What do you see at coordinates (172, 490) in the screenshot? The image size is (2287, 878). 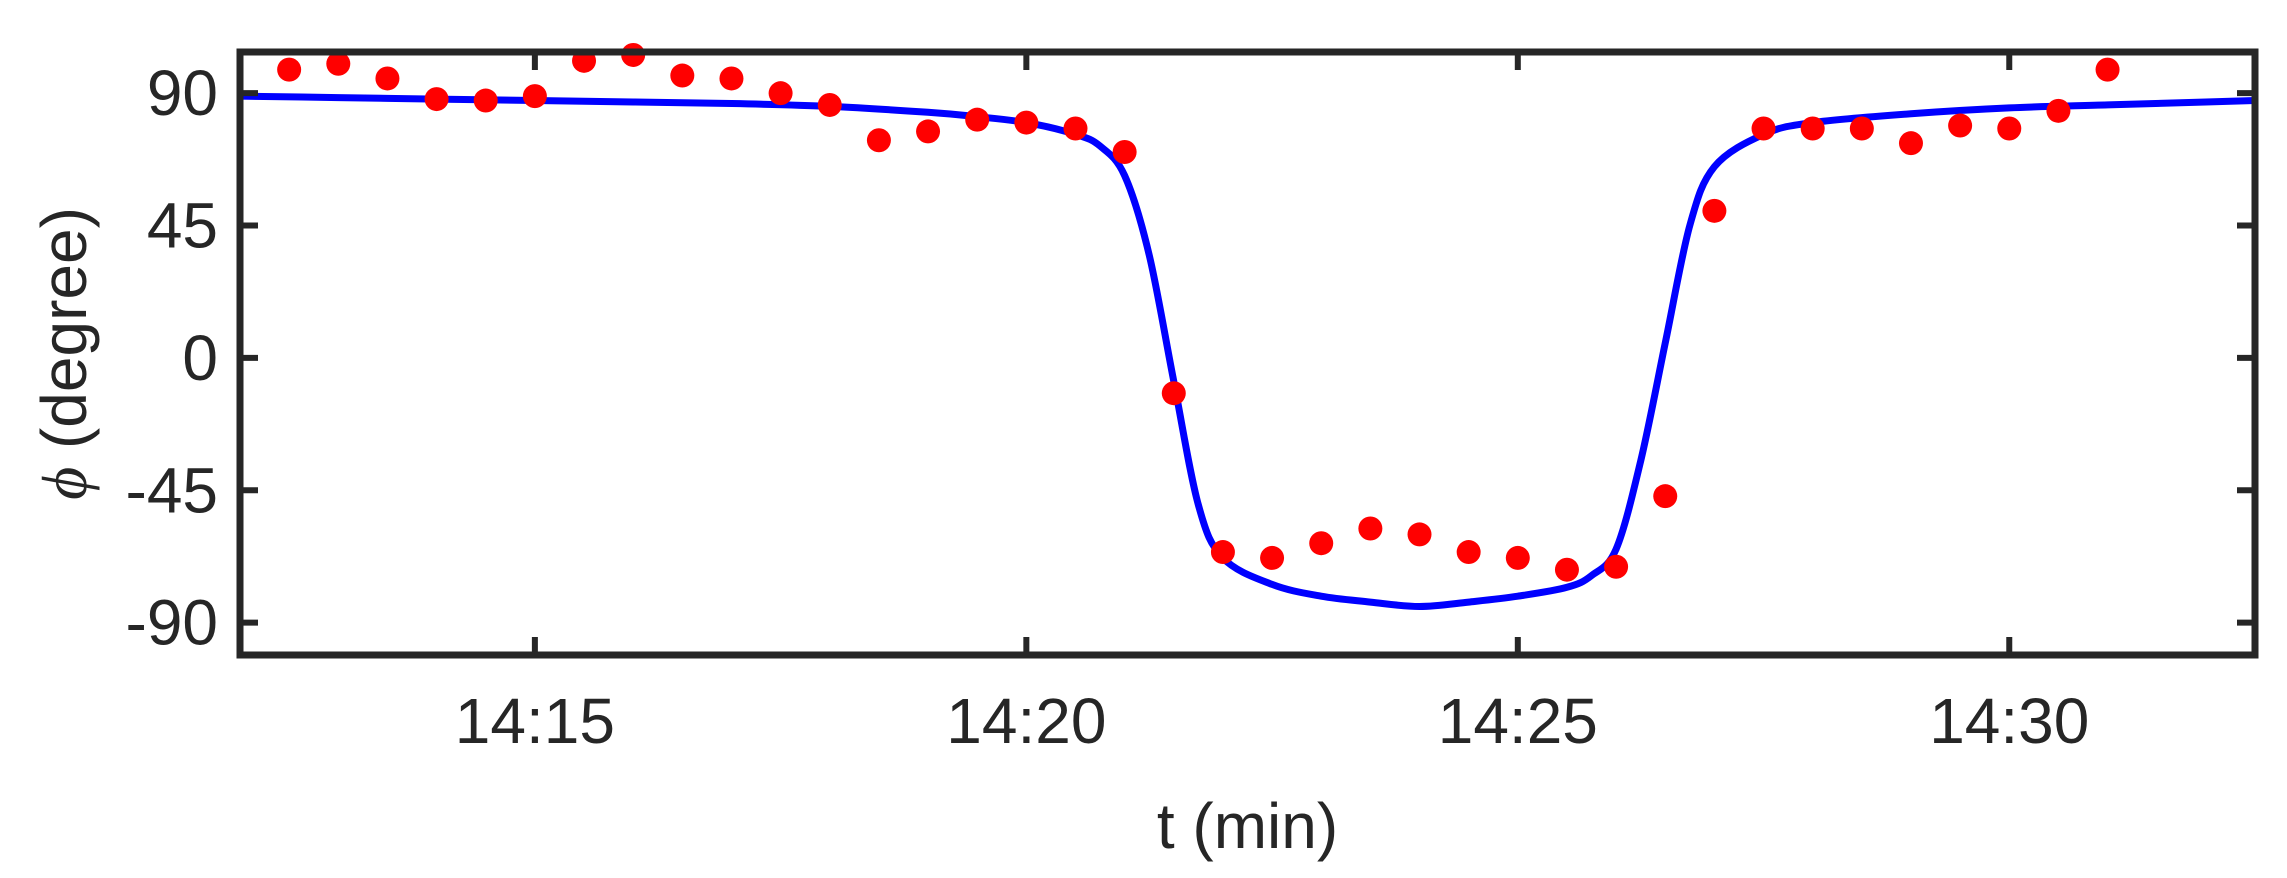 I see `y-tick-label: -45` at bounding box center [172, 490].